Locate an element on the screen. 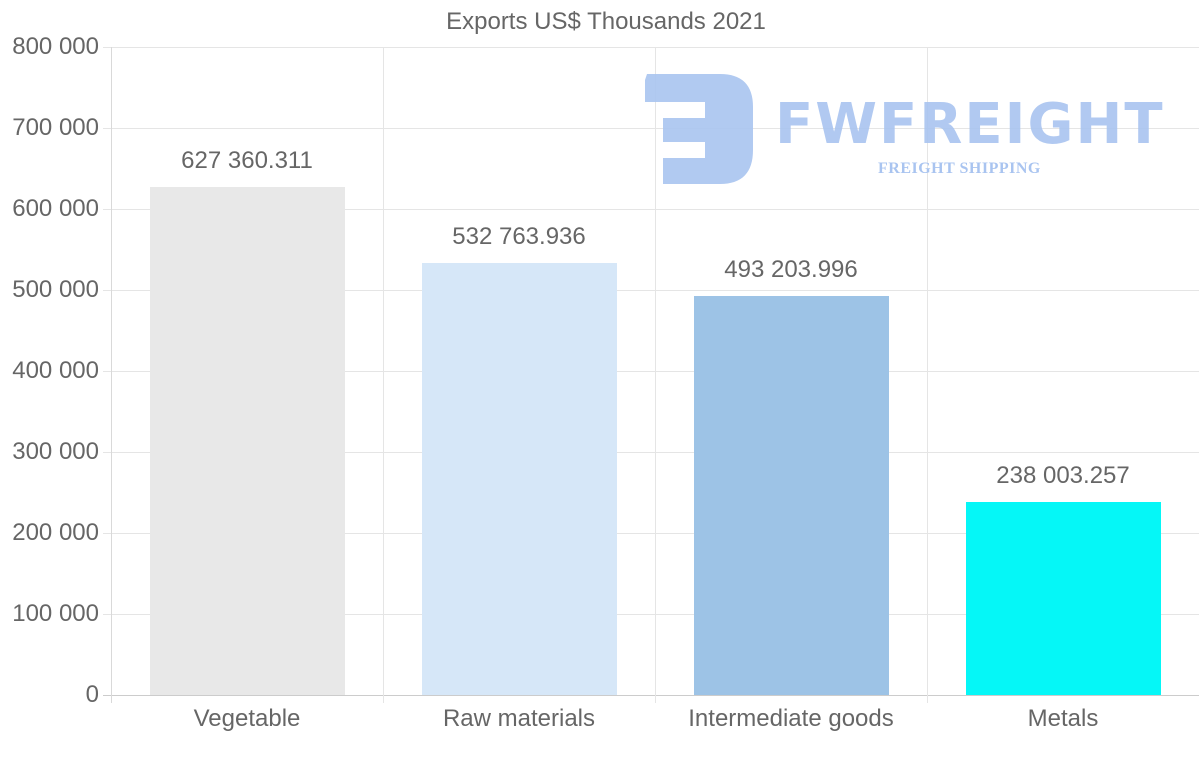  bar-raw-materials is located at coordinates (519, 479).